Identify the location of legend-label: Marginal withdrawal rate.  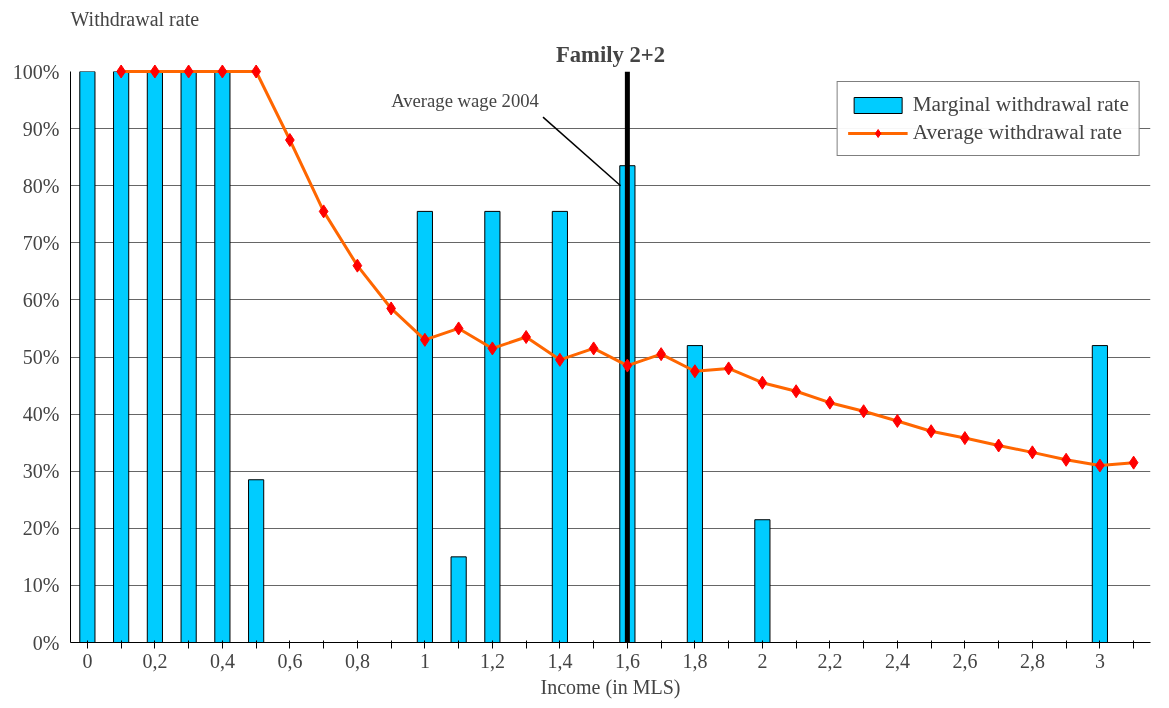
(1020, 104).